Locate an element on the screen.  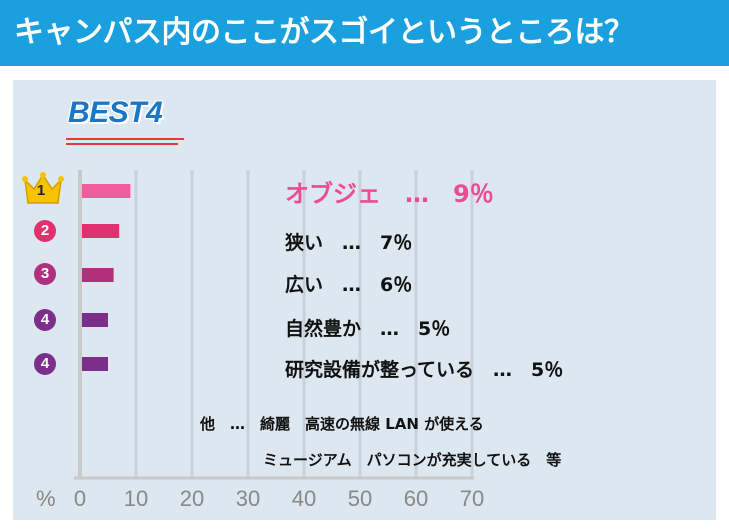
best4-underline is located at coordinates (125, 139).